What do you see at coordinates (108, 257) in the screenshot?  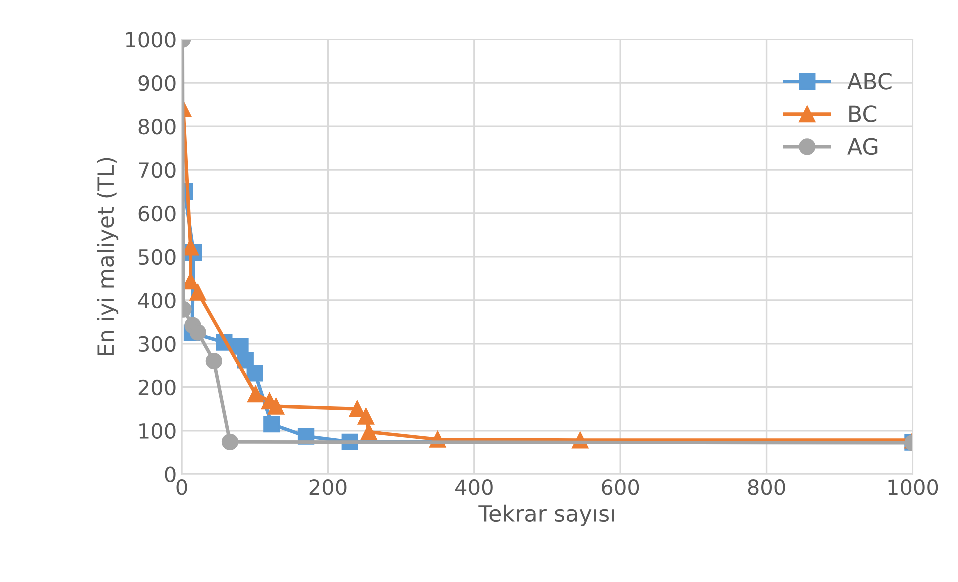 I see `y-axis-title: En iyi maliyet (TL)` at bounding box center [108, 257].